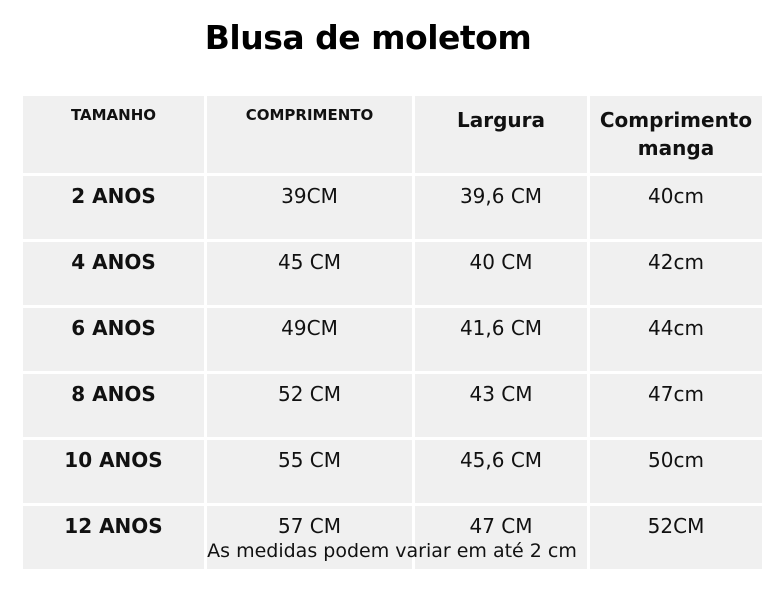 The height and width of the screenshot is (593, 784). Describe the element at coordinates (676, 339) in the screenshot. I see `manga-cell: 44cm` at that location.